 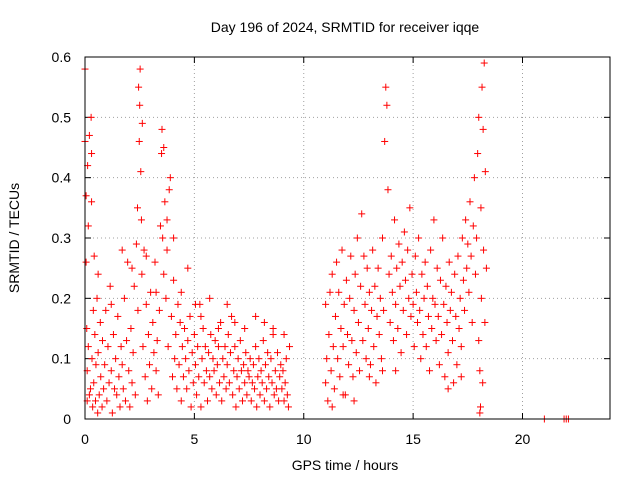 What do you see at coordinates (345, 465) in the screenshot?
I see `x-axis-label: GPS time / hours` at bounding box center [345, 465].